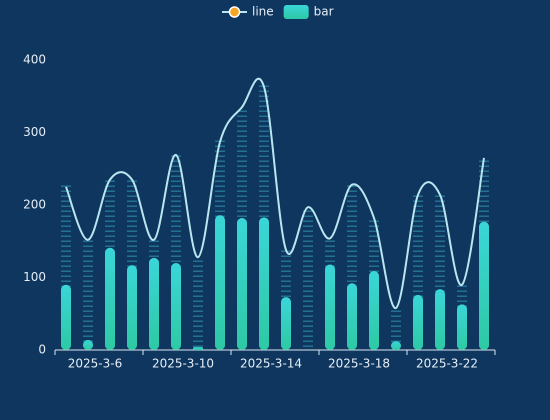 The width and height of the screenshot is (550, 420). I want to click on x-tick-label: 2025-3-22, so click(447, 364).